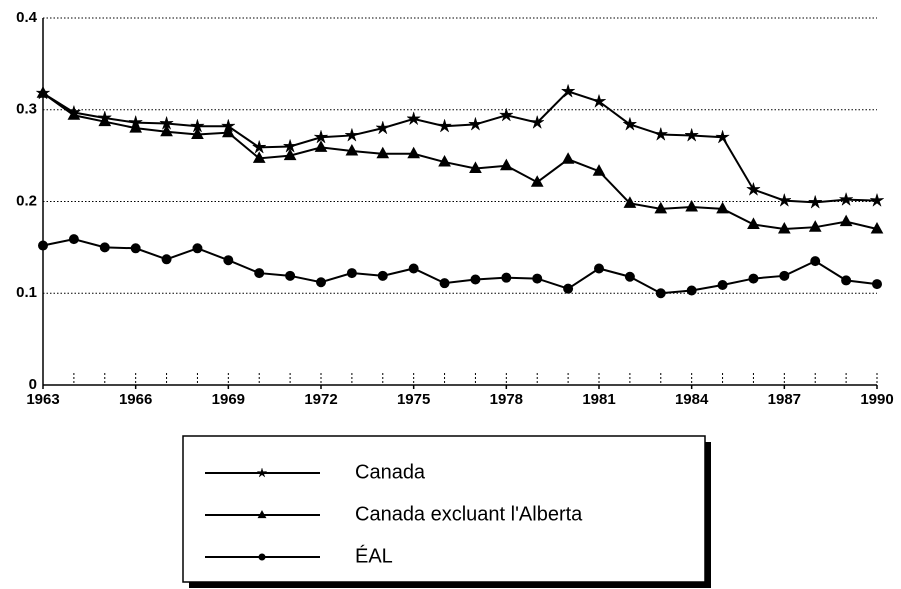 This screenshot has height=589, width=901. I want to click on x-tick-label: 1969, so click(228, 399).